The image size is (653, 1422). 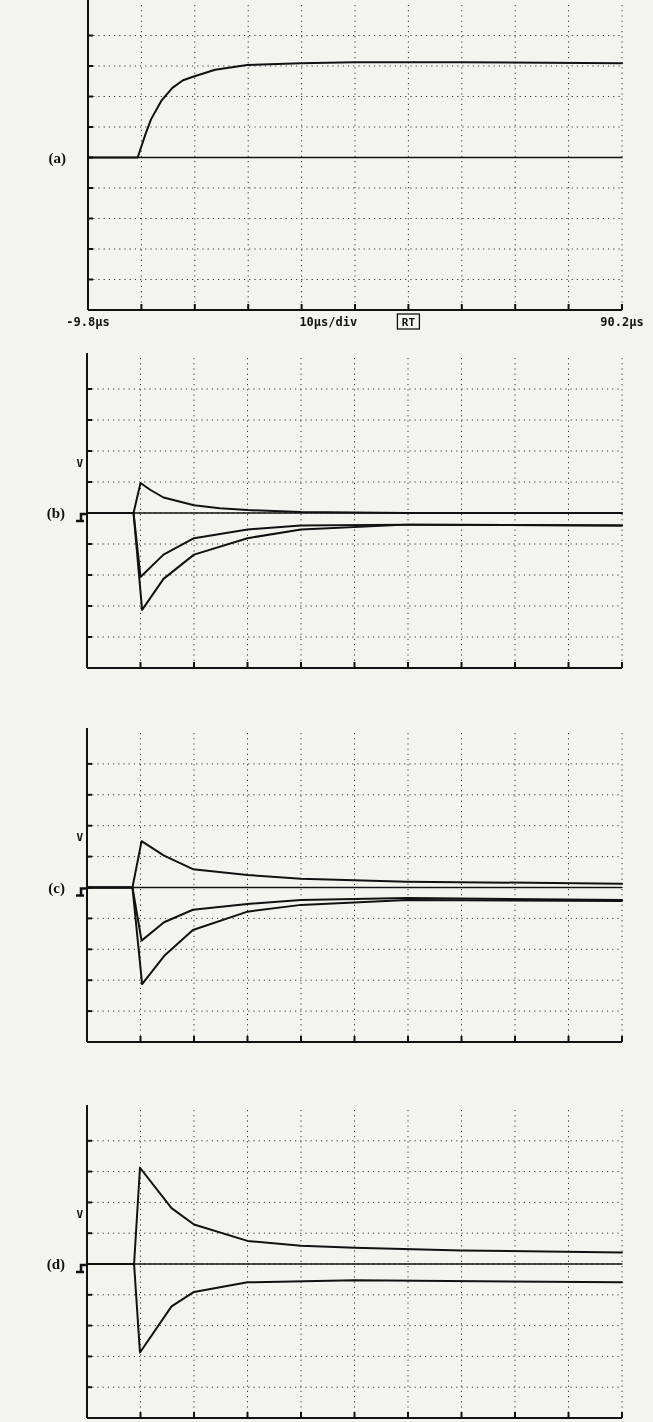 What do you see at coordinates (622, 322) in the screenshot?
I see `x-tick-label: 90.2µs` at bounding box center [622, 322].